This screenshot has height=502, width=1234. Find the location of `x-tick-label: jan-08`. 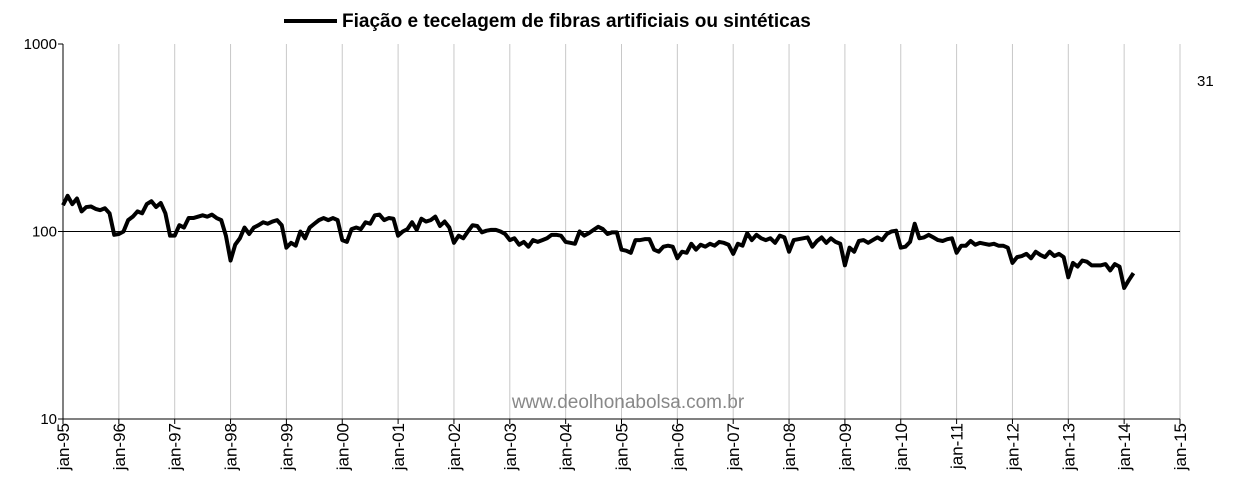

x-tick-label: jan-08 is located at coordinates (789, 447).